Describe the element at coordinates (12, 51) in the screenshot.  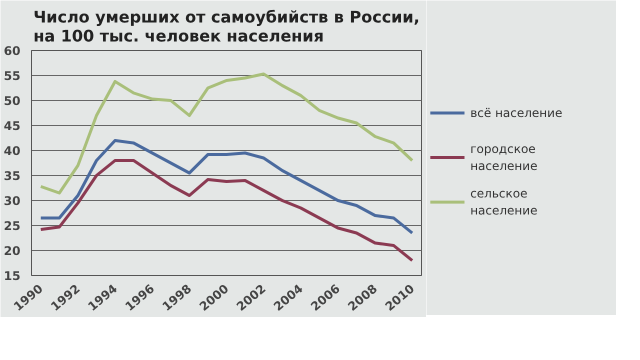
I see `y-tick-label: 60` at that location.